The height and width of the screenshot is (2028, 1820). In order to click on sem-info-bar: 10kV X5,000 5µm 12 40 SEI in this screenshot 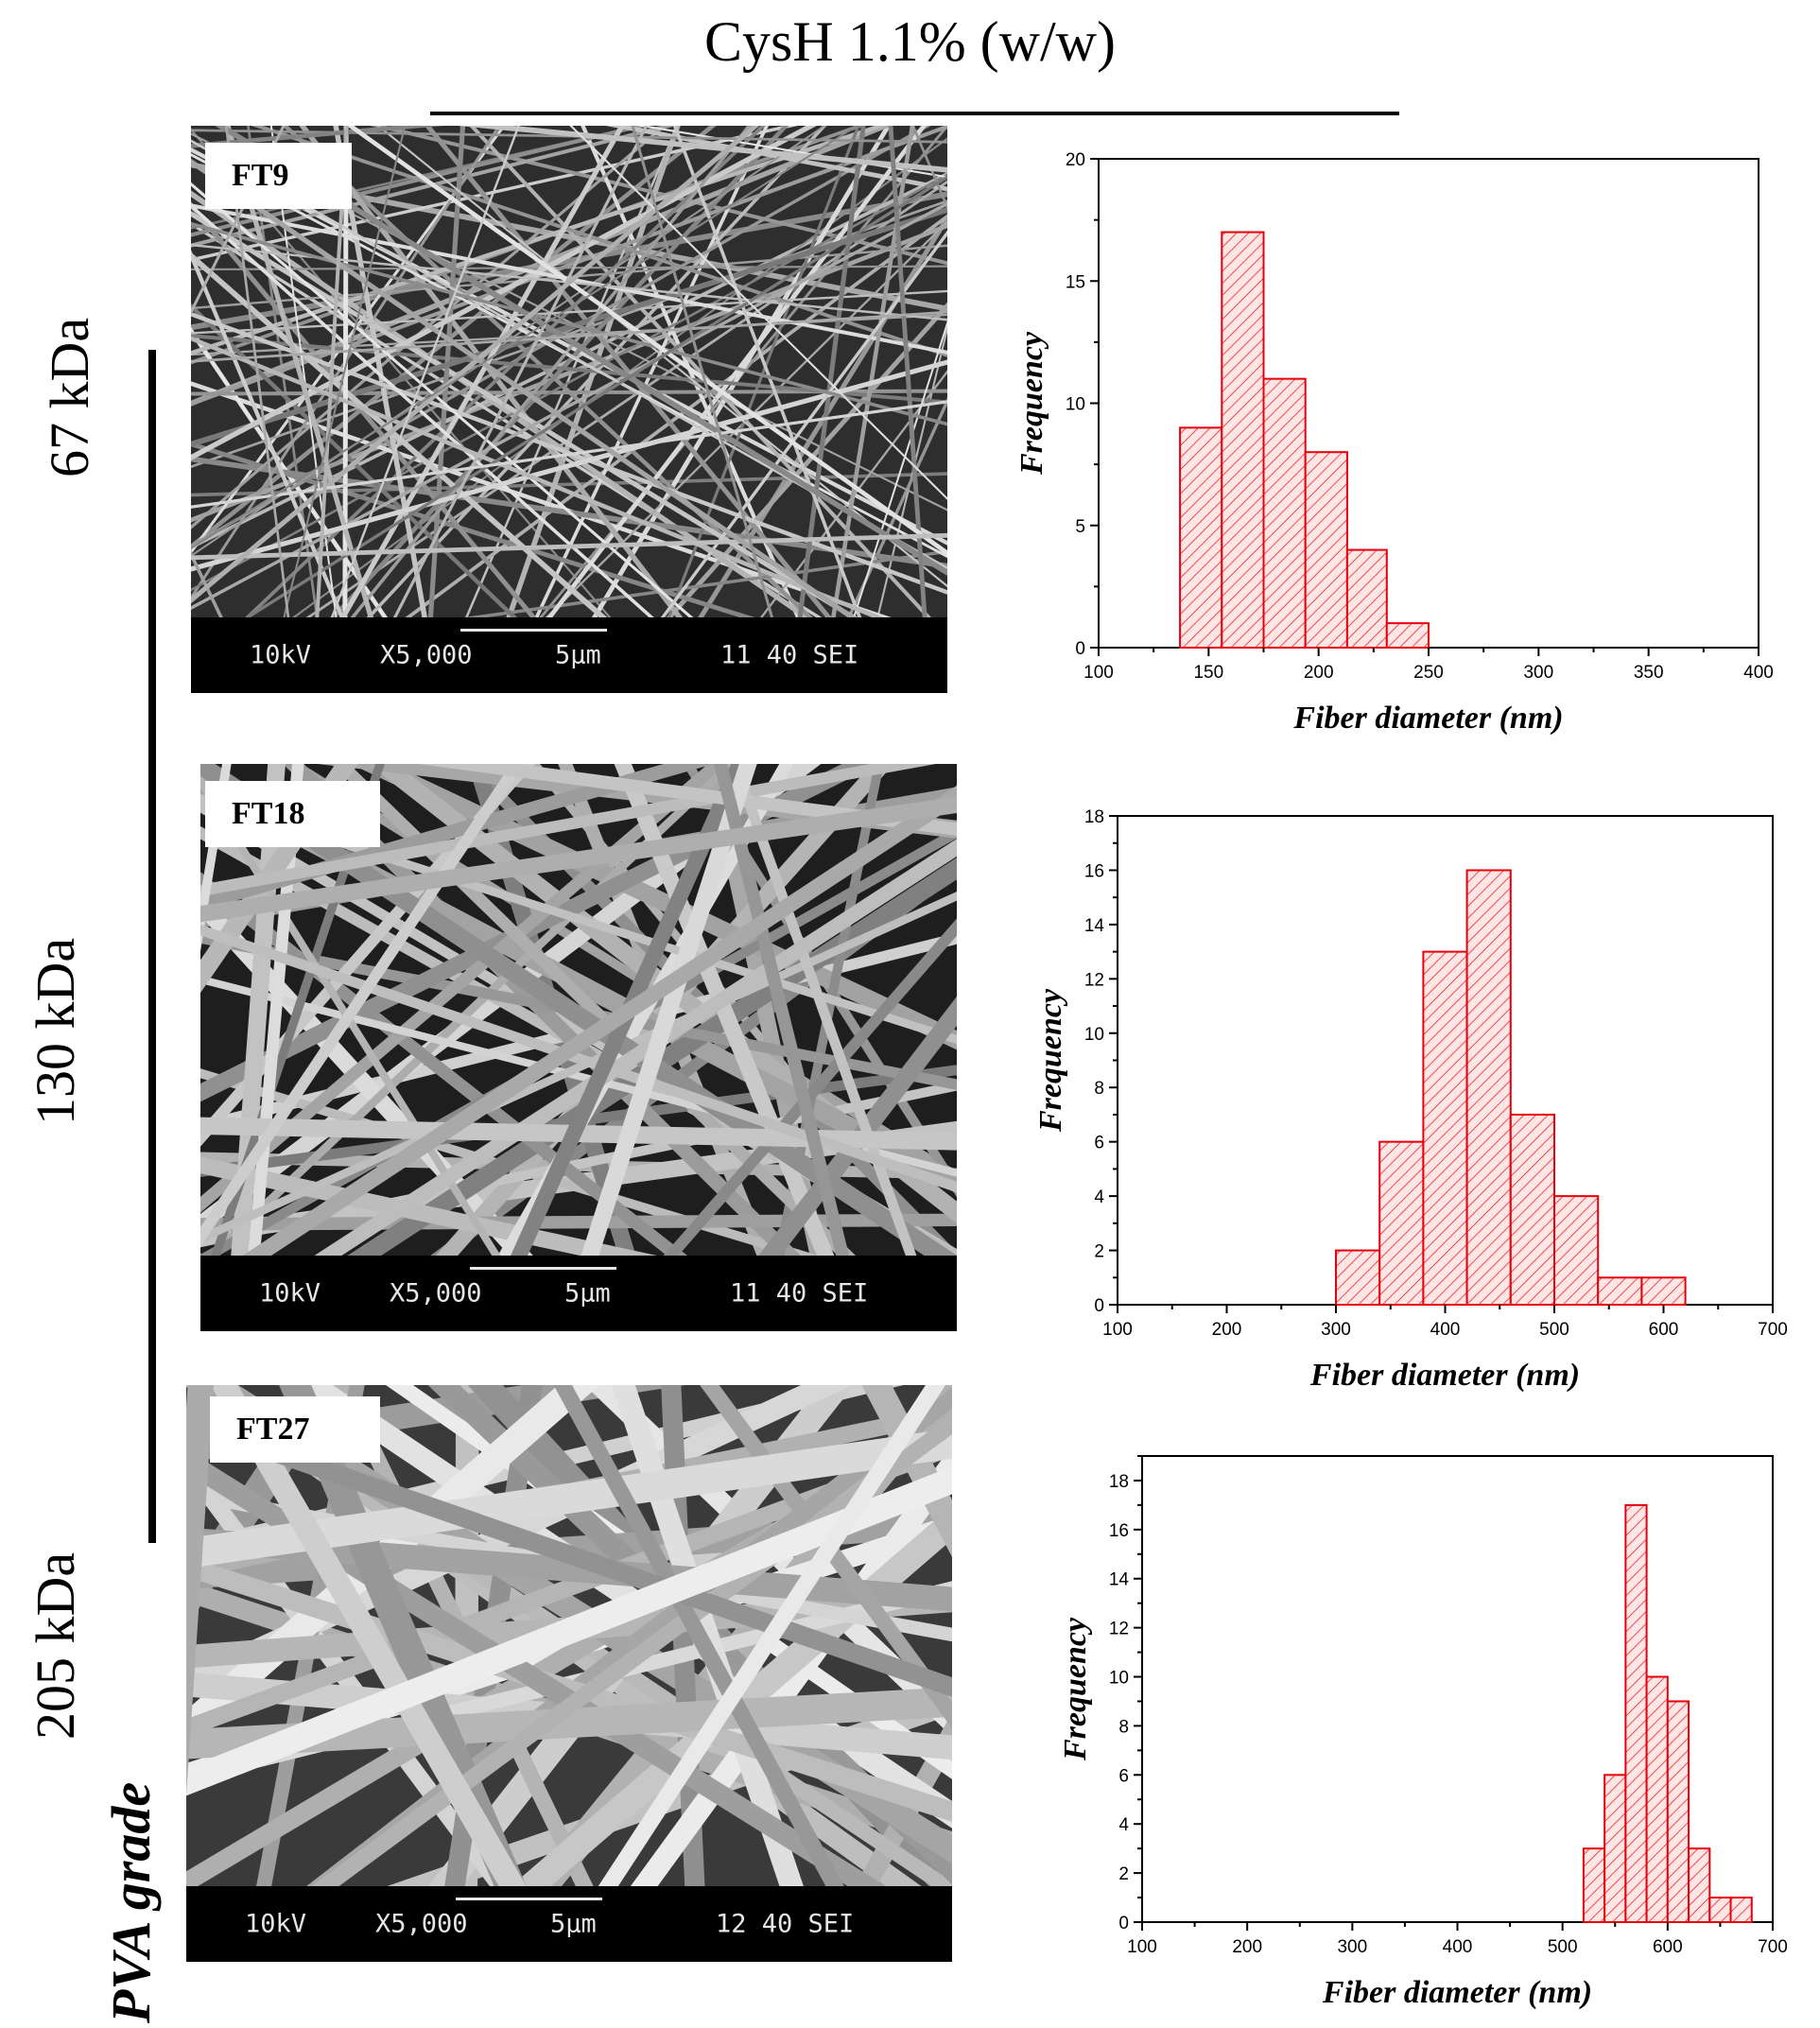, I will do `click(569, 1924)`.